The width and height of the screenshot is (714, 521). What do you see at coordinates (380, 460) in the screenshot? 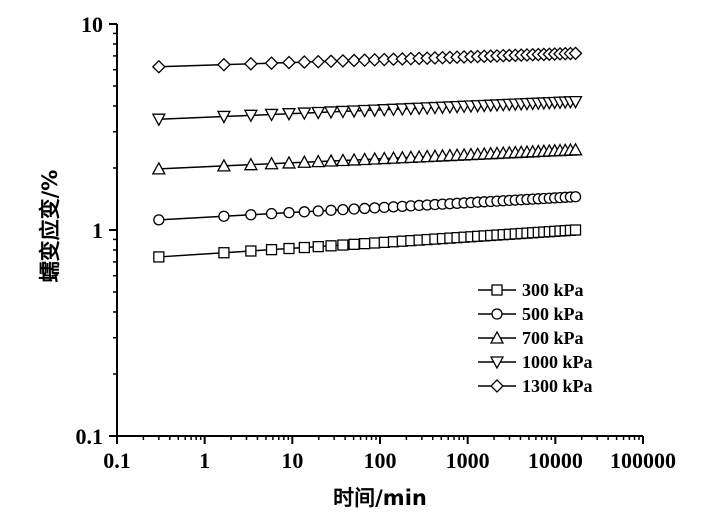
I see `x-tick-label: 100` at bounding box center [380, 460].